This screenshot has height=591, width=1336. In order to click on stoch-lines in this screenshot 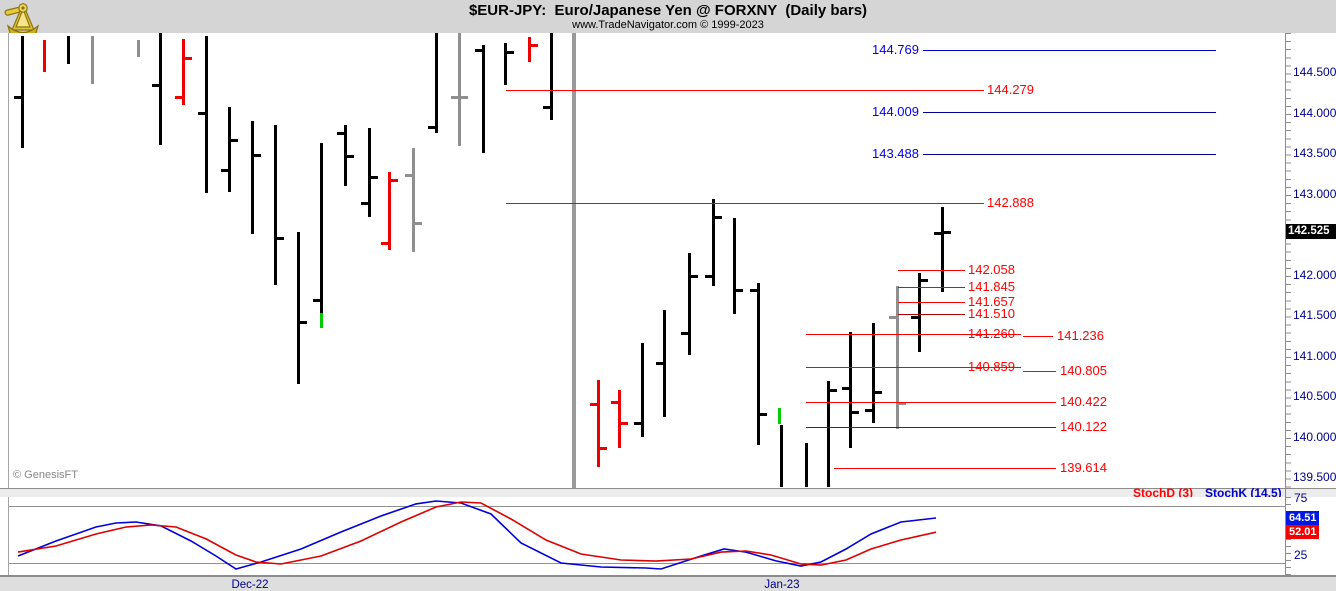, I will do `click(477, 535)`.